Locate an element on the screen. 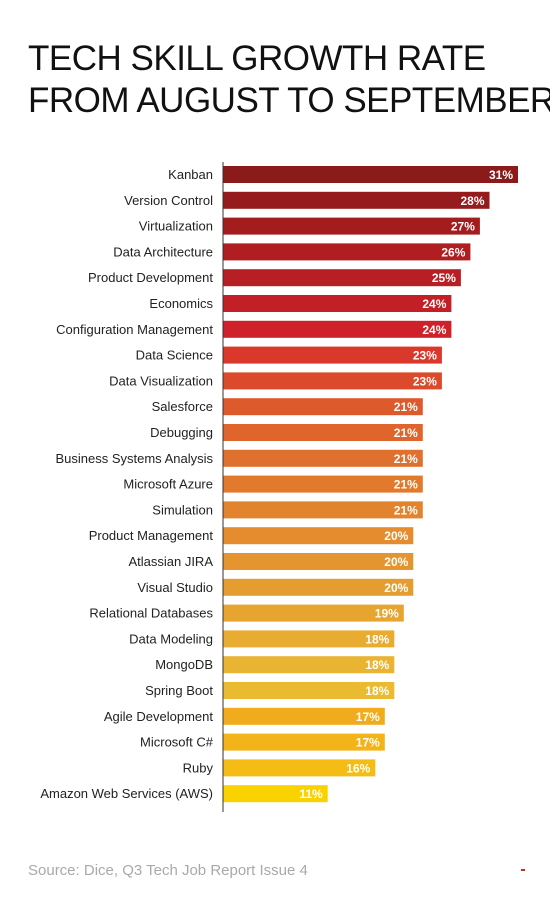 The height and width of the screenshot is (905, 550). category-label-4: Product Development is located at coordinates (150, 277).